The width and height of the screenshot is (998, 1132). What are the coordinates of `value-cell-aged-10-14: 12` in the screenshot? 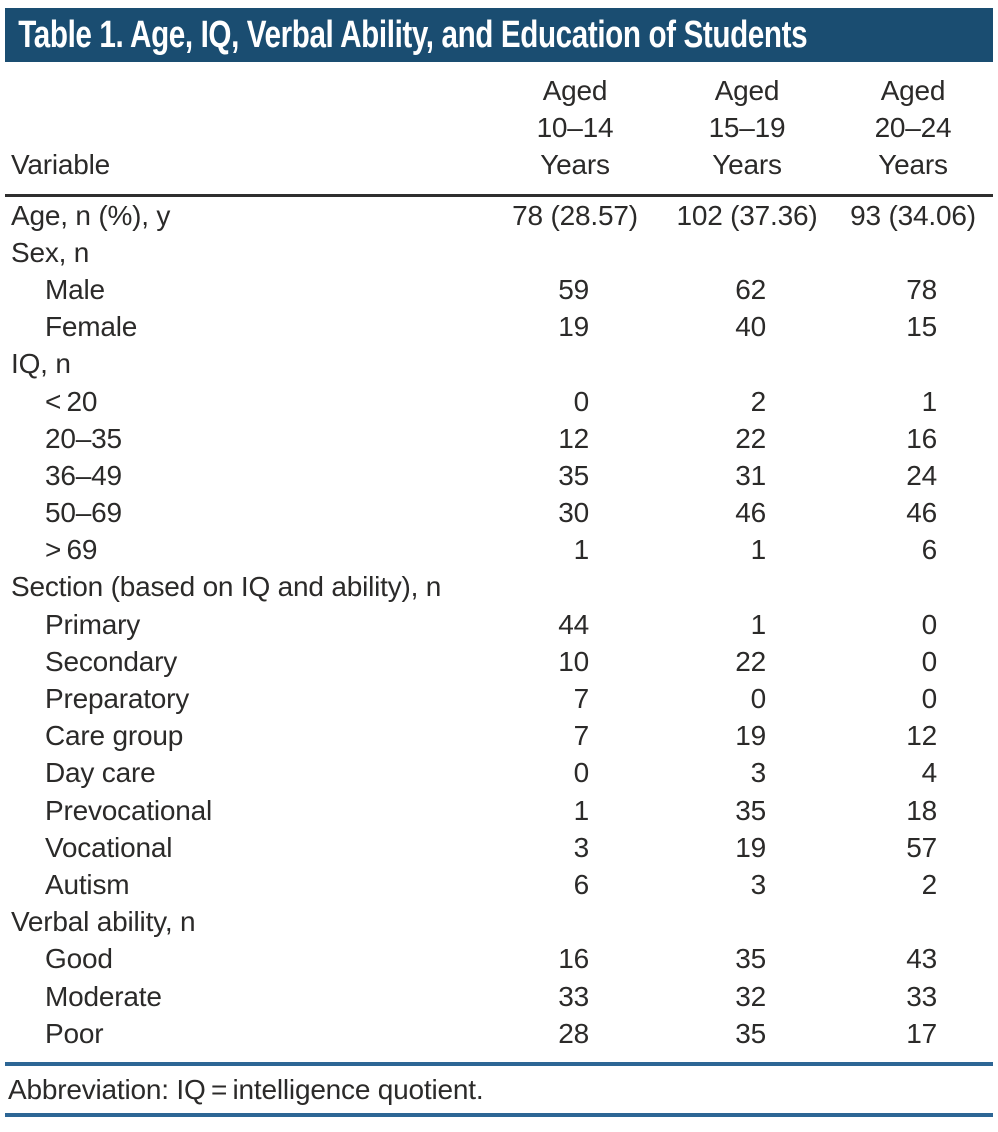 It's located at (573, 438).